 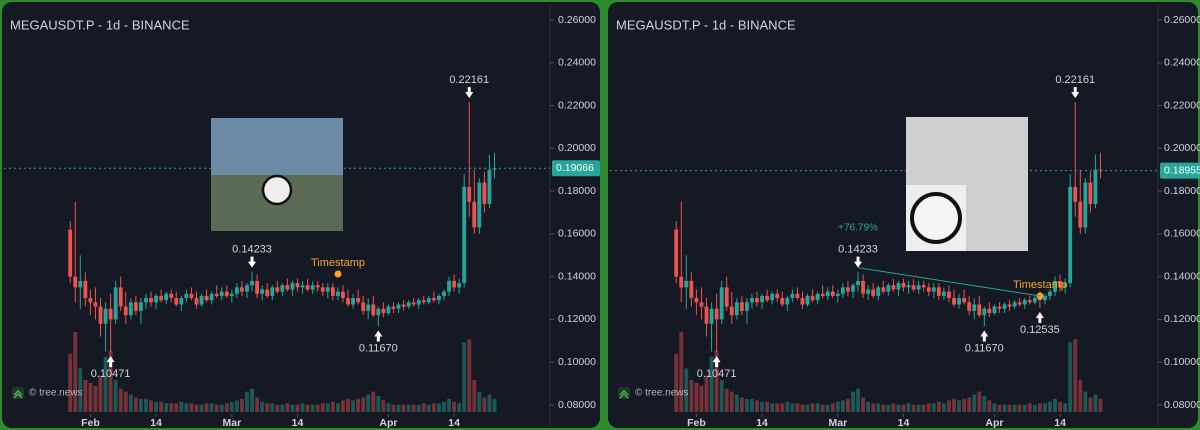 What do you see at coordinates (577, 63) in the screenshot?
I see `y-tick-label: 0.24000` at bounding box center [577, 63].